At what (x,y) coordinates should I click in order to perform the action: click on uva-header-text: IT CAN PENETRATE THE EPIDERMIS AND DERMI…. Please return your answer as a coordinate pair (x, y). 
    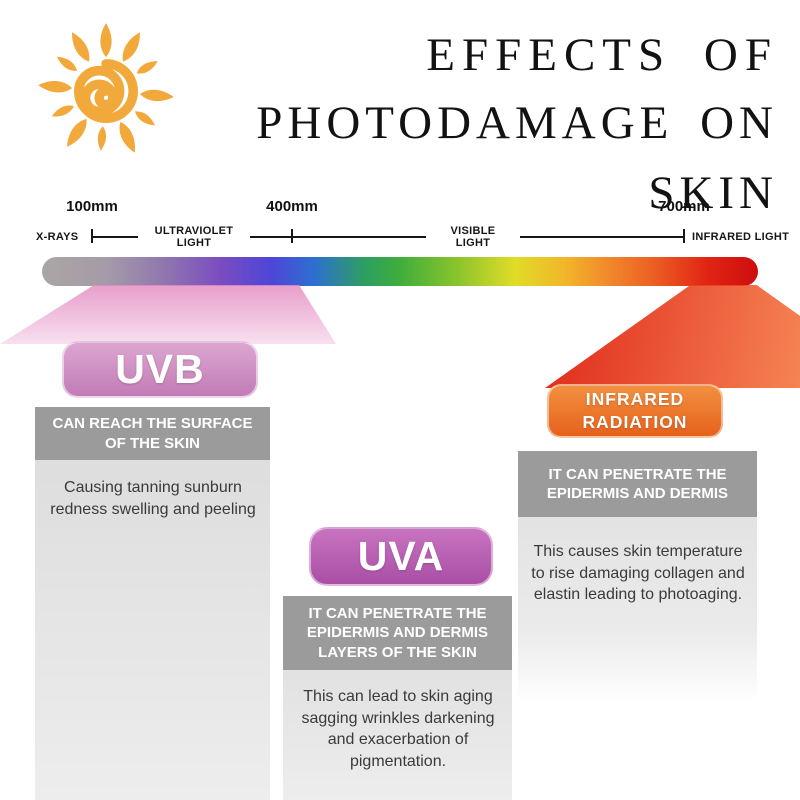
    Looking at the image, I should click on (397, 632).